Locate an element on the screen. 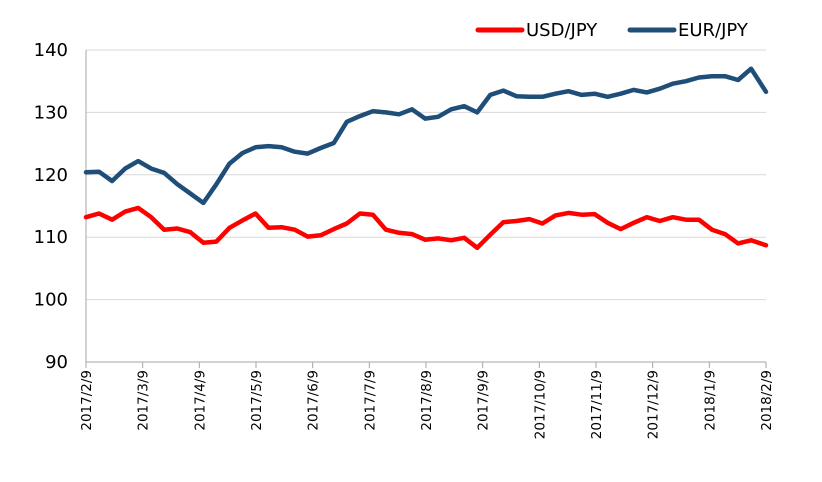 The image size is (822, 482). x-tick-label: 2017/12/9 is located at coordinates (654, 404).